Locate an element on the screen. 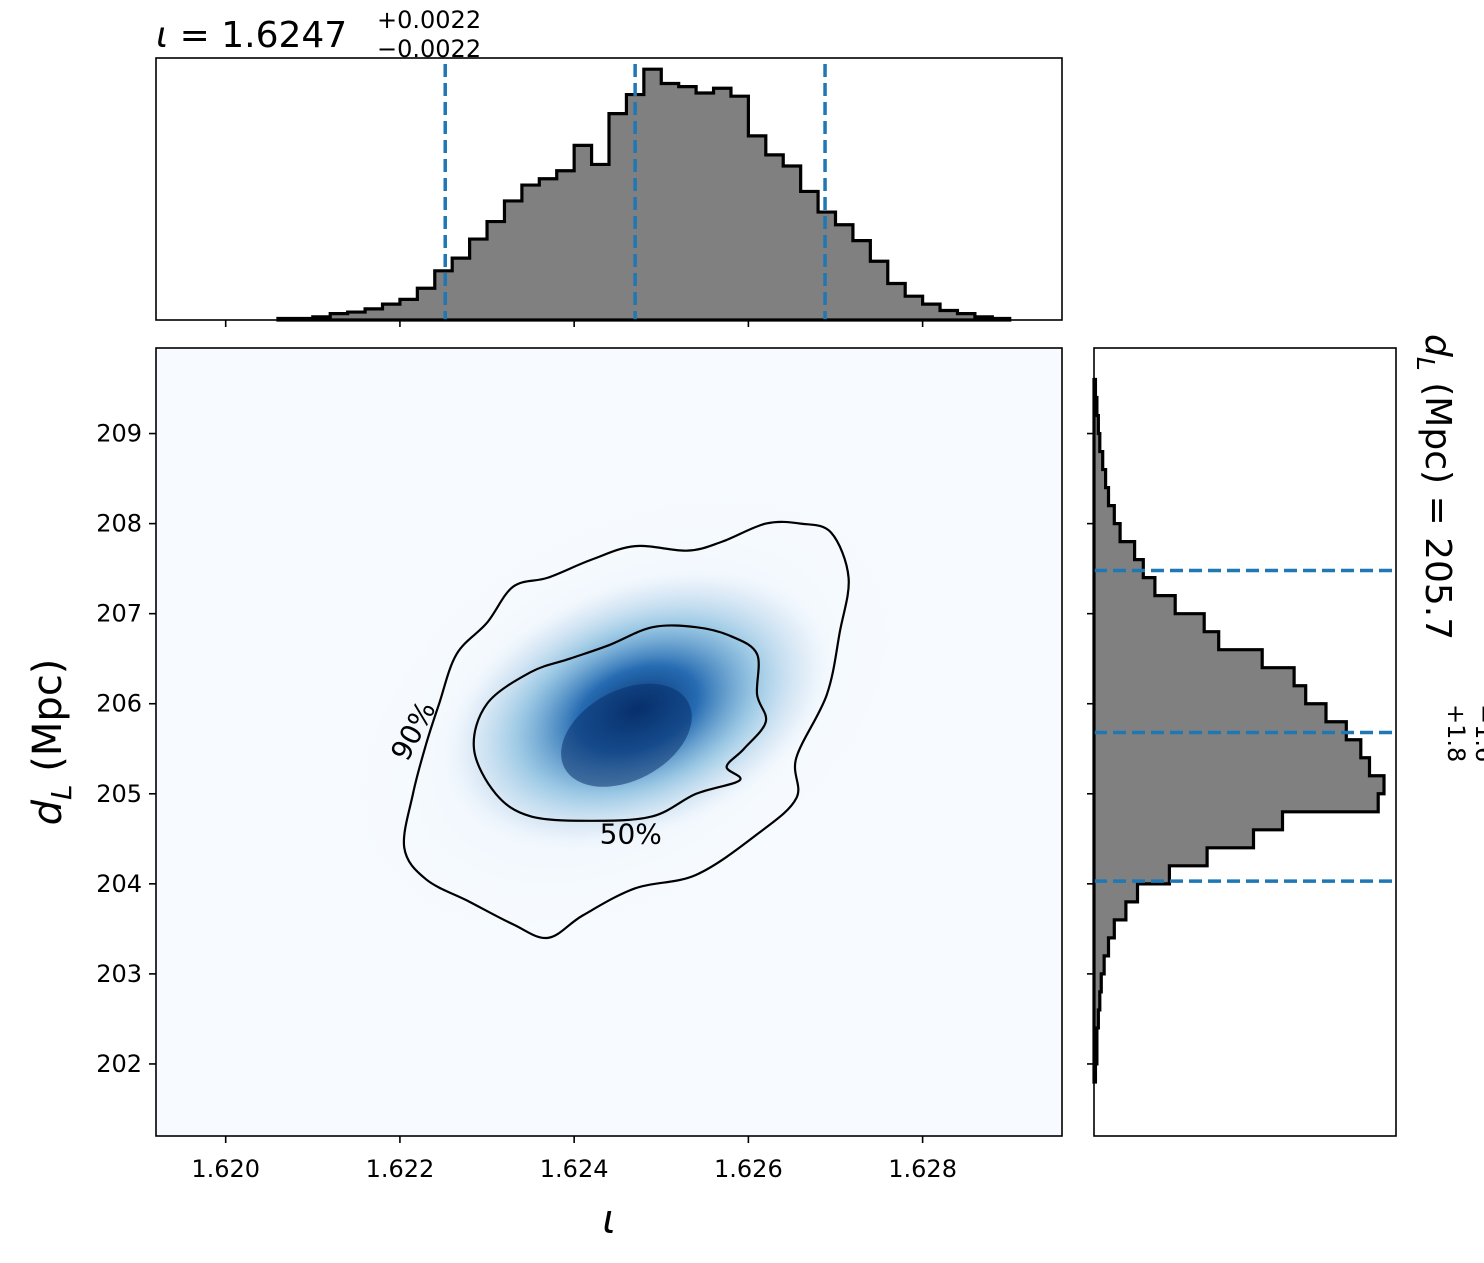 The height and width of the screenshot is (1263, 1484). top-marginal-x-ticks is located at coordinates (574, 323).